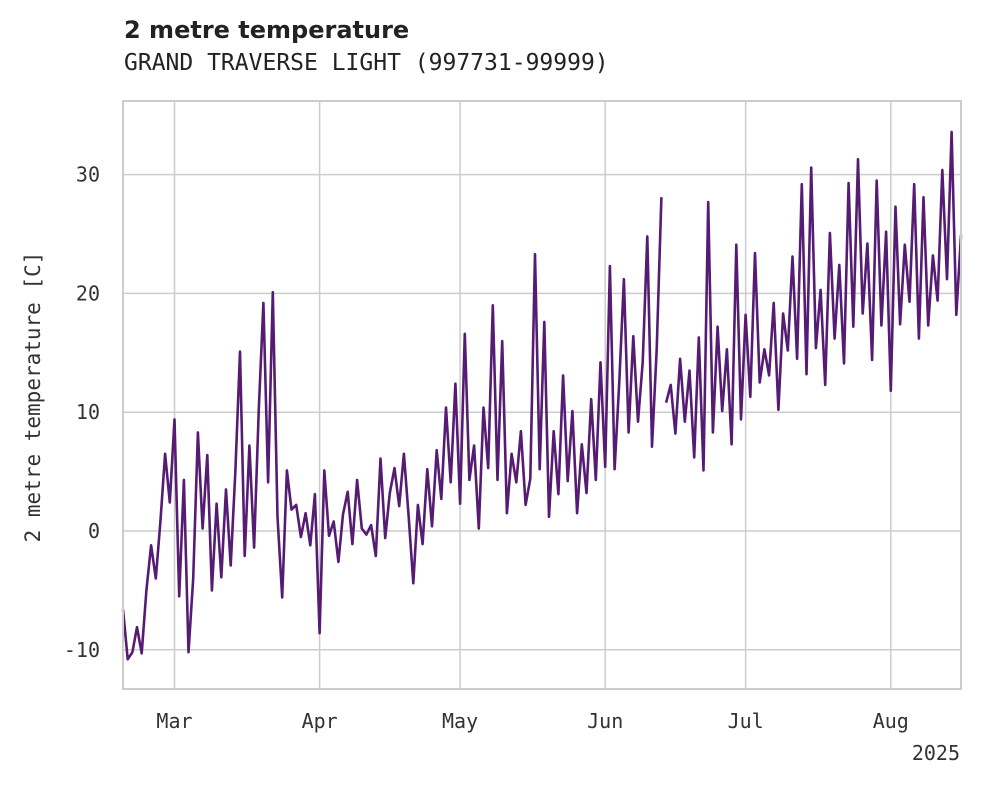  What do you see at coordinates (813, 301) in the screenshot?
I see `temperature-line` at bounding box center [813, 301].